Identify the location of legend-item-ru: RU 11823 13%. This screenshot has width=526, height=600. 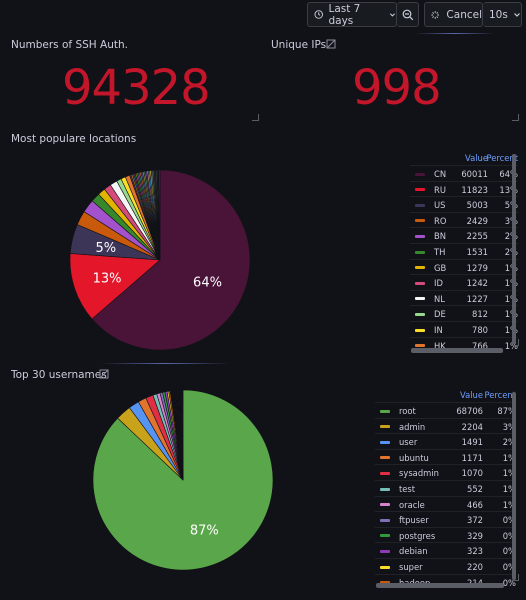
(464, 189).